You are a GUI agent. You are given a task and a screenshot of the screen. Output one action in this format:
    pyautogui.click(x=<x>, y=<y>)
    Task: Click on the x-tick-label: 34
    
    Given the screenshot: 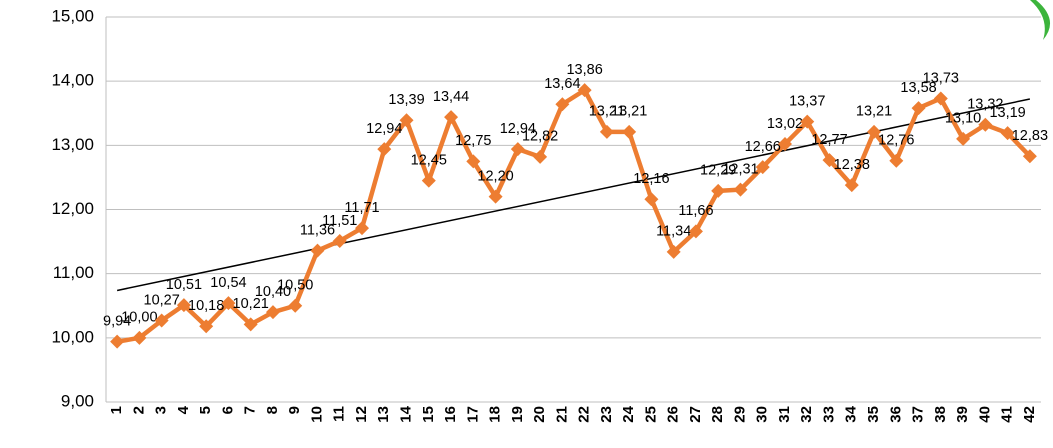 What is the action you would take?
    pyautogui.click(x=851, y=413)
    